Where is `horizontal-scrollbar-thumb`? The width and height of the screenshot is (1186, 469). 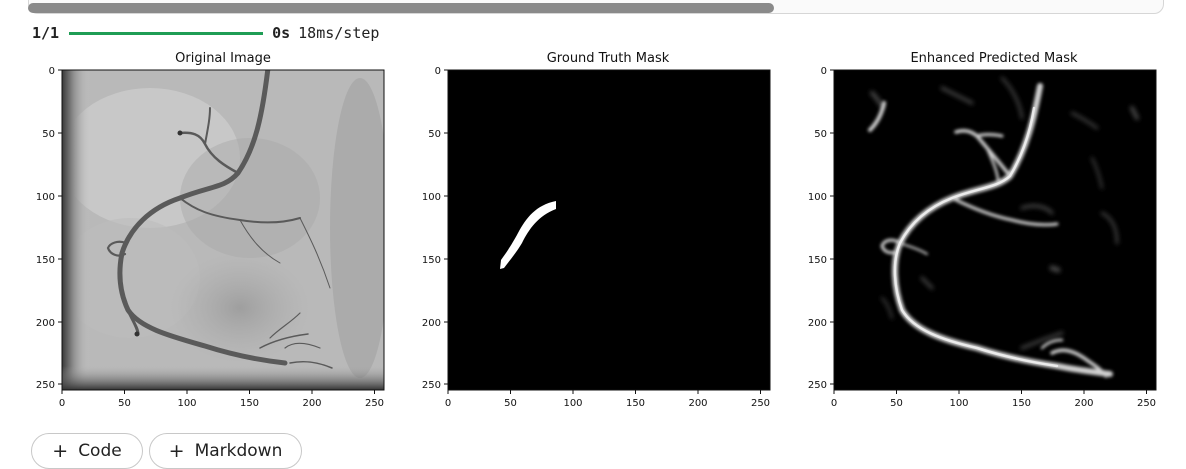 horizontal-scrollbar-thumb is located at coordinates (401, 8).